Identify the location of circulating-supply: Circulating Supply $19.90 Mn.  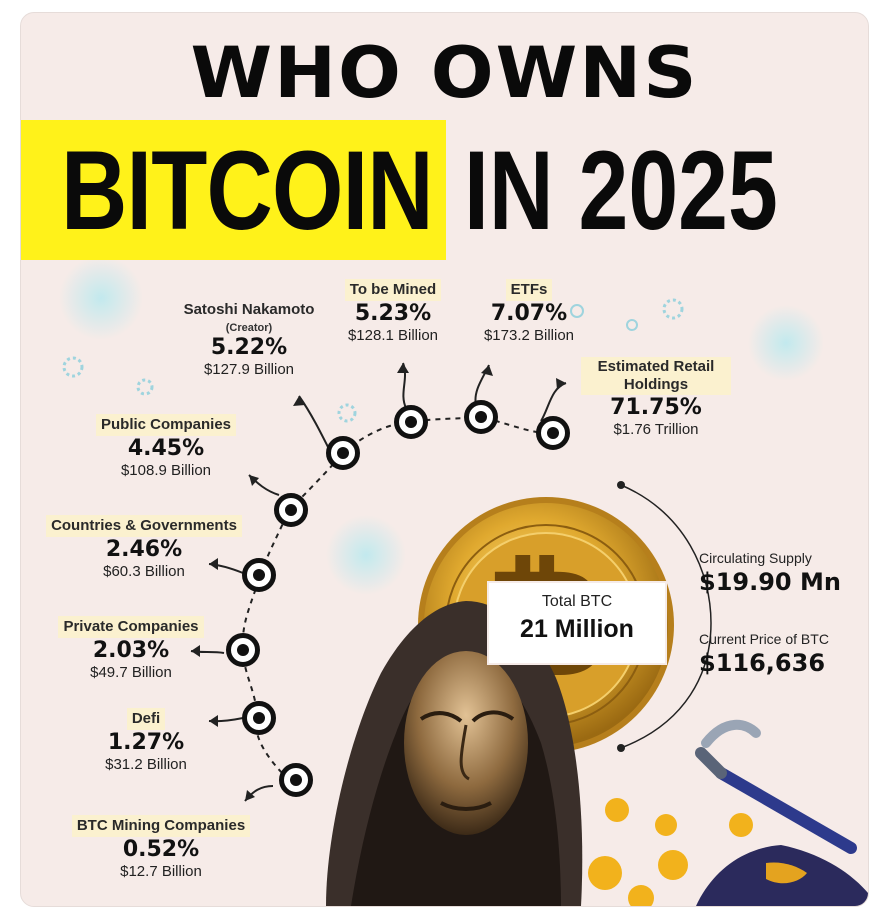
(781, 574).